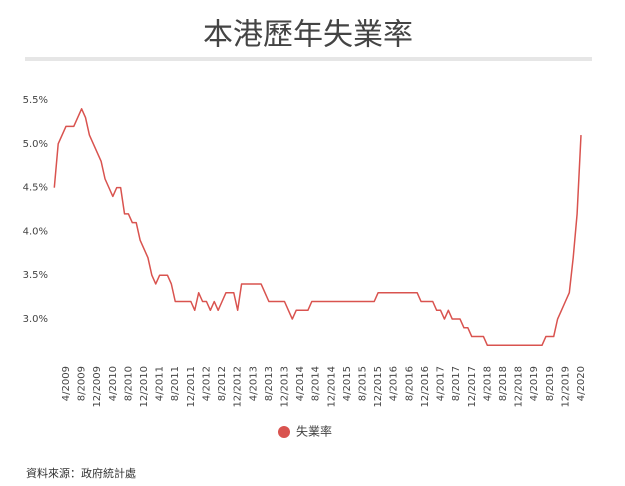 Image resolution: width=625 pixels, height=486 pixels. What do you see at coordinates (363, 383) in the screenshot?
I see `x-tick-label: 8/2015` at bounding box center [363, 383].